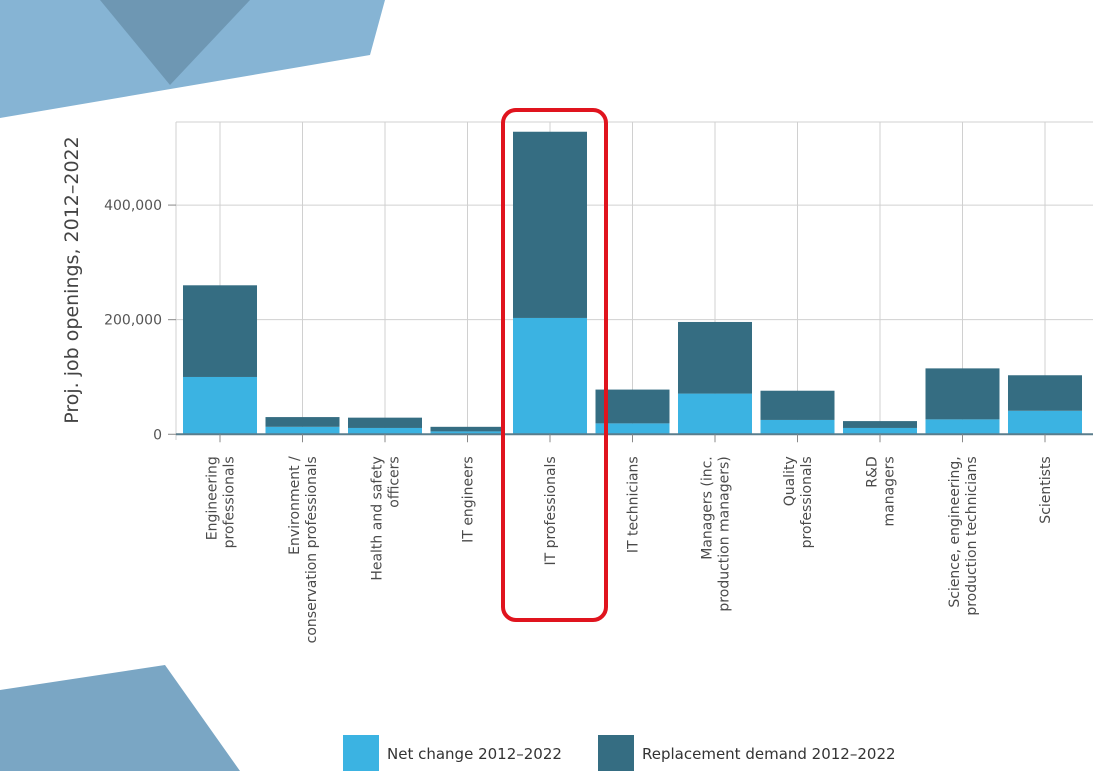  What do you see at coordinates (797, 427) in the screenshot?
I see `bar-quality-professionals-net-change` at bounding box center [797, 427].